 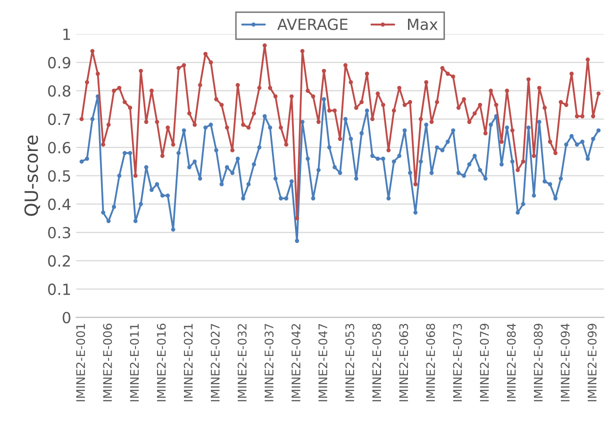 What do you see at coordinates (377, 363) in the screenshot?
I see `x-tick-label: IMINE2-E-058` at bounding box center [377, 363].